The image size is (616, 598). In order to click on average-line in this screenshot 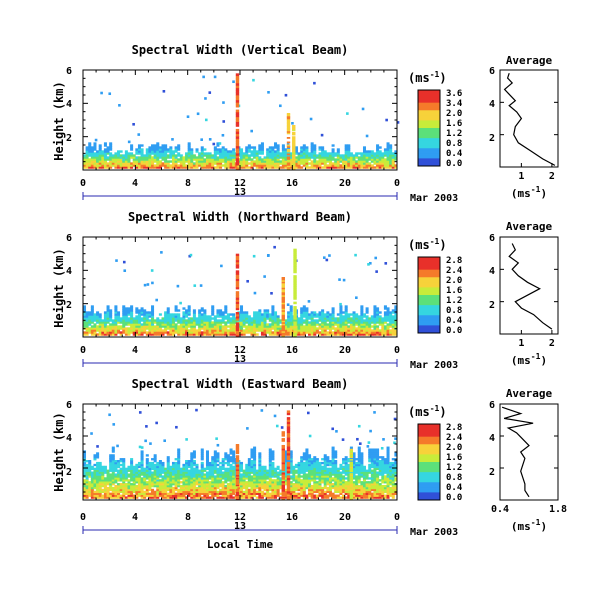, I will do `click(530, 286)`.